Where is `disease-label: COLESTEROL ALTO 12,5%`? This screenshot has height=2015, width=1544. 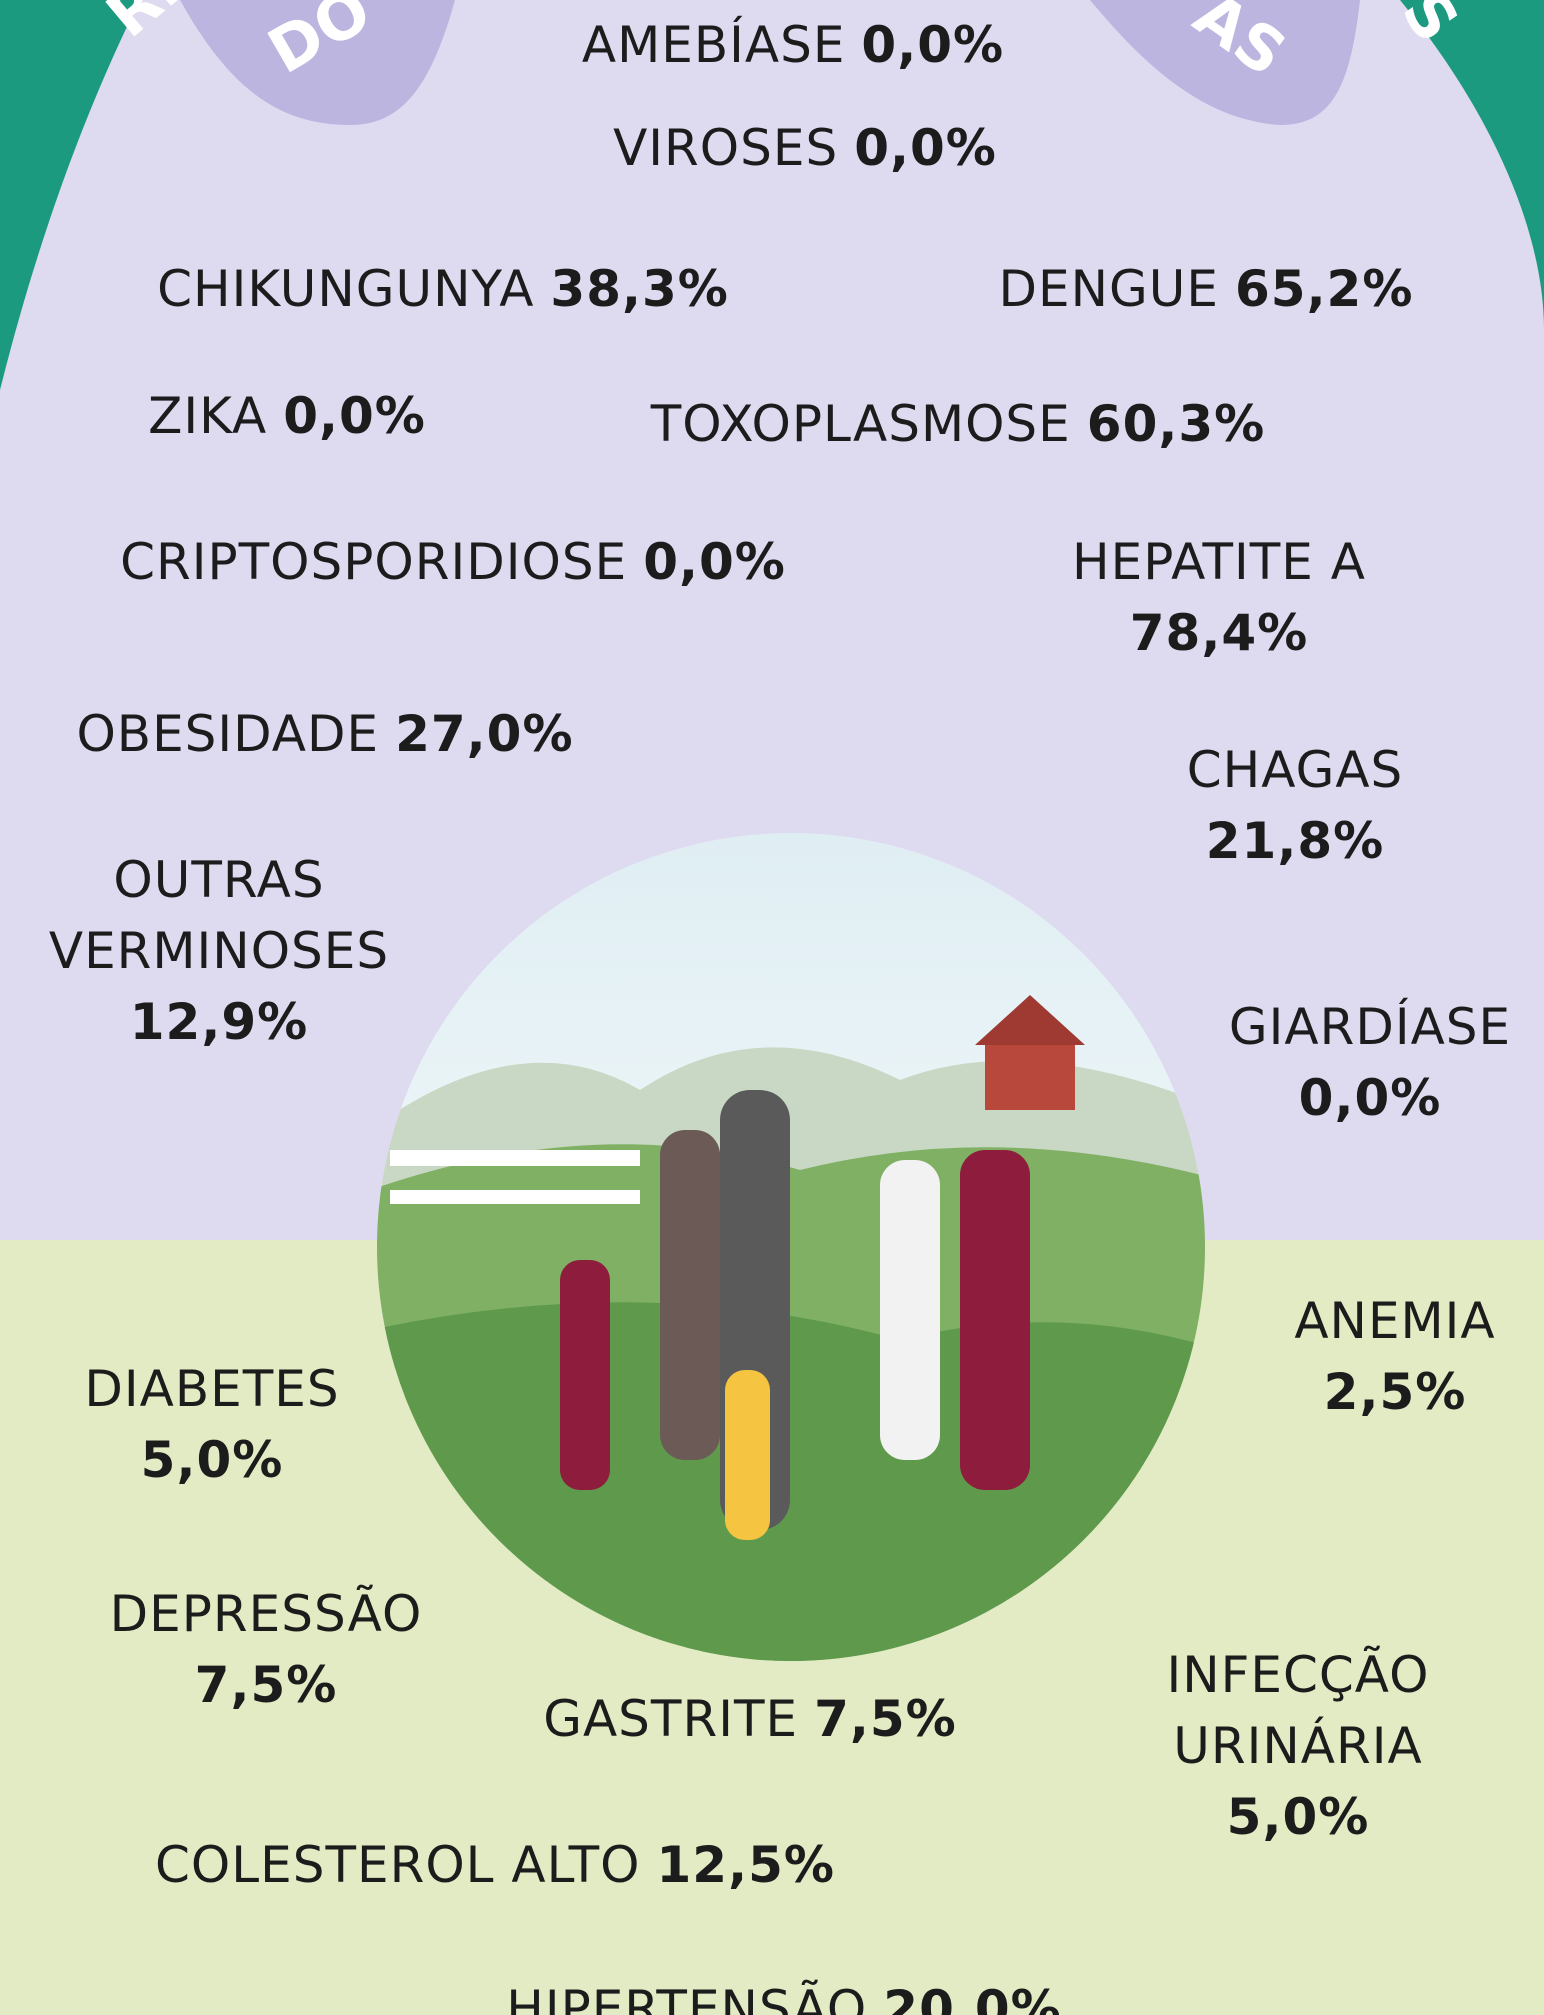
disease-label: COLESTEROL ALTO 12,5% is located at coordinates (495, 1865).